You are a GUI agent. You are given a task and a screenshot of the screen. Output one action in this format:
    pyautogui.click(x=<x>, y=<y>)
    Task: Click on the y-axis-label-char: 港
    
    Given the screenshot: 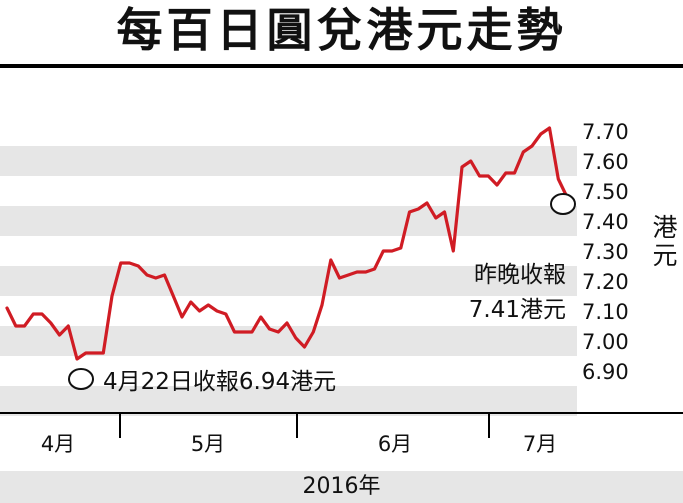 What is the action you would take?
    pyautogui.click(x=664, y=227)
    